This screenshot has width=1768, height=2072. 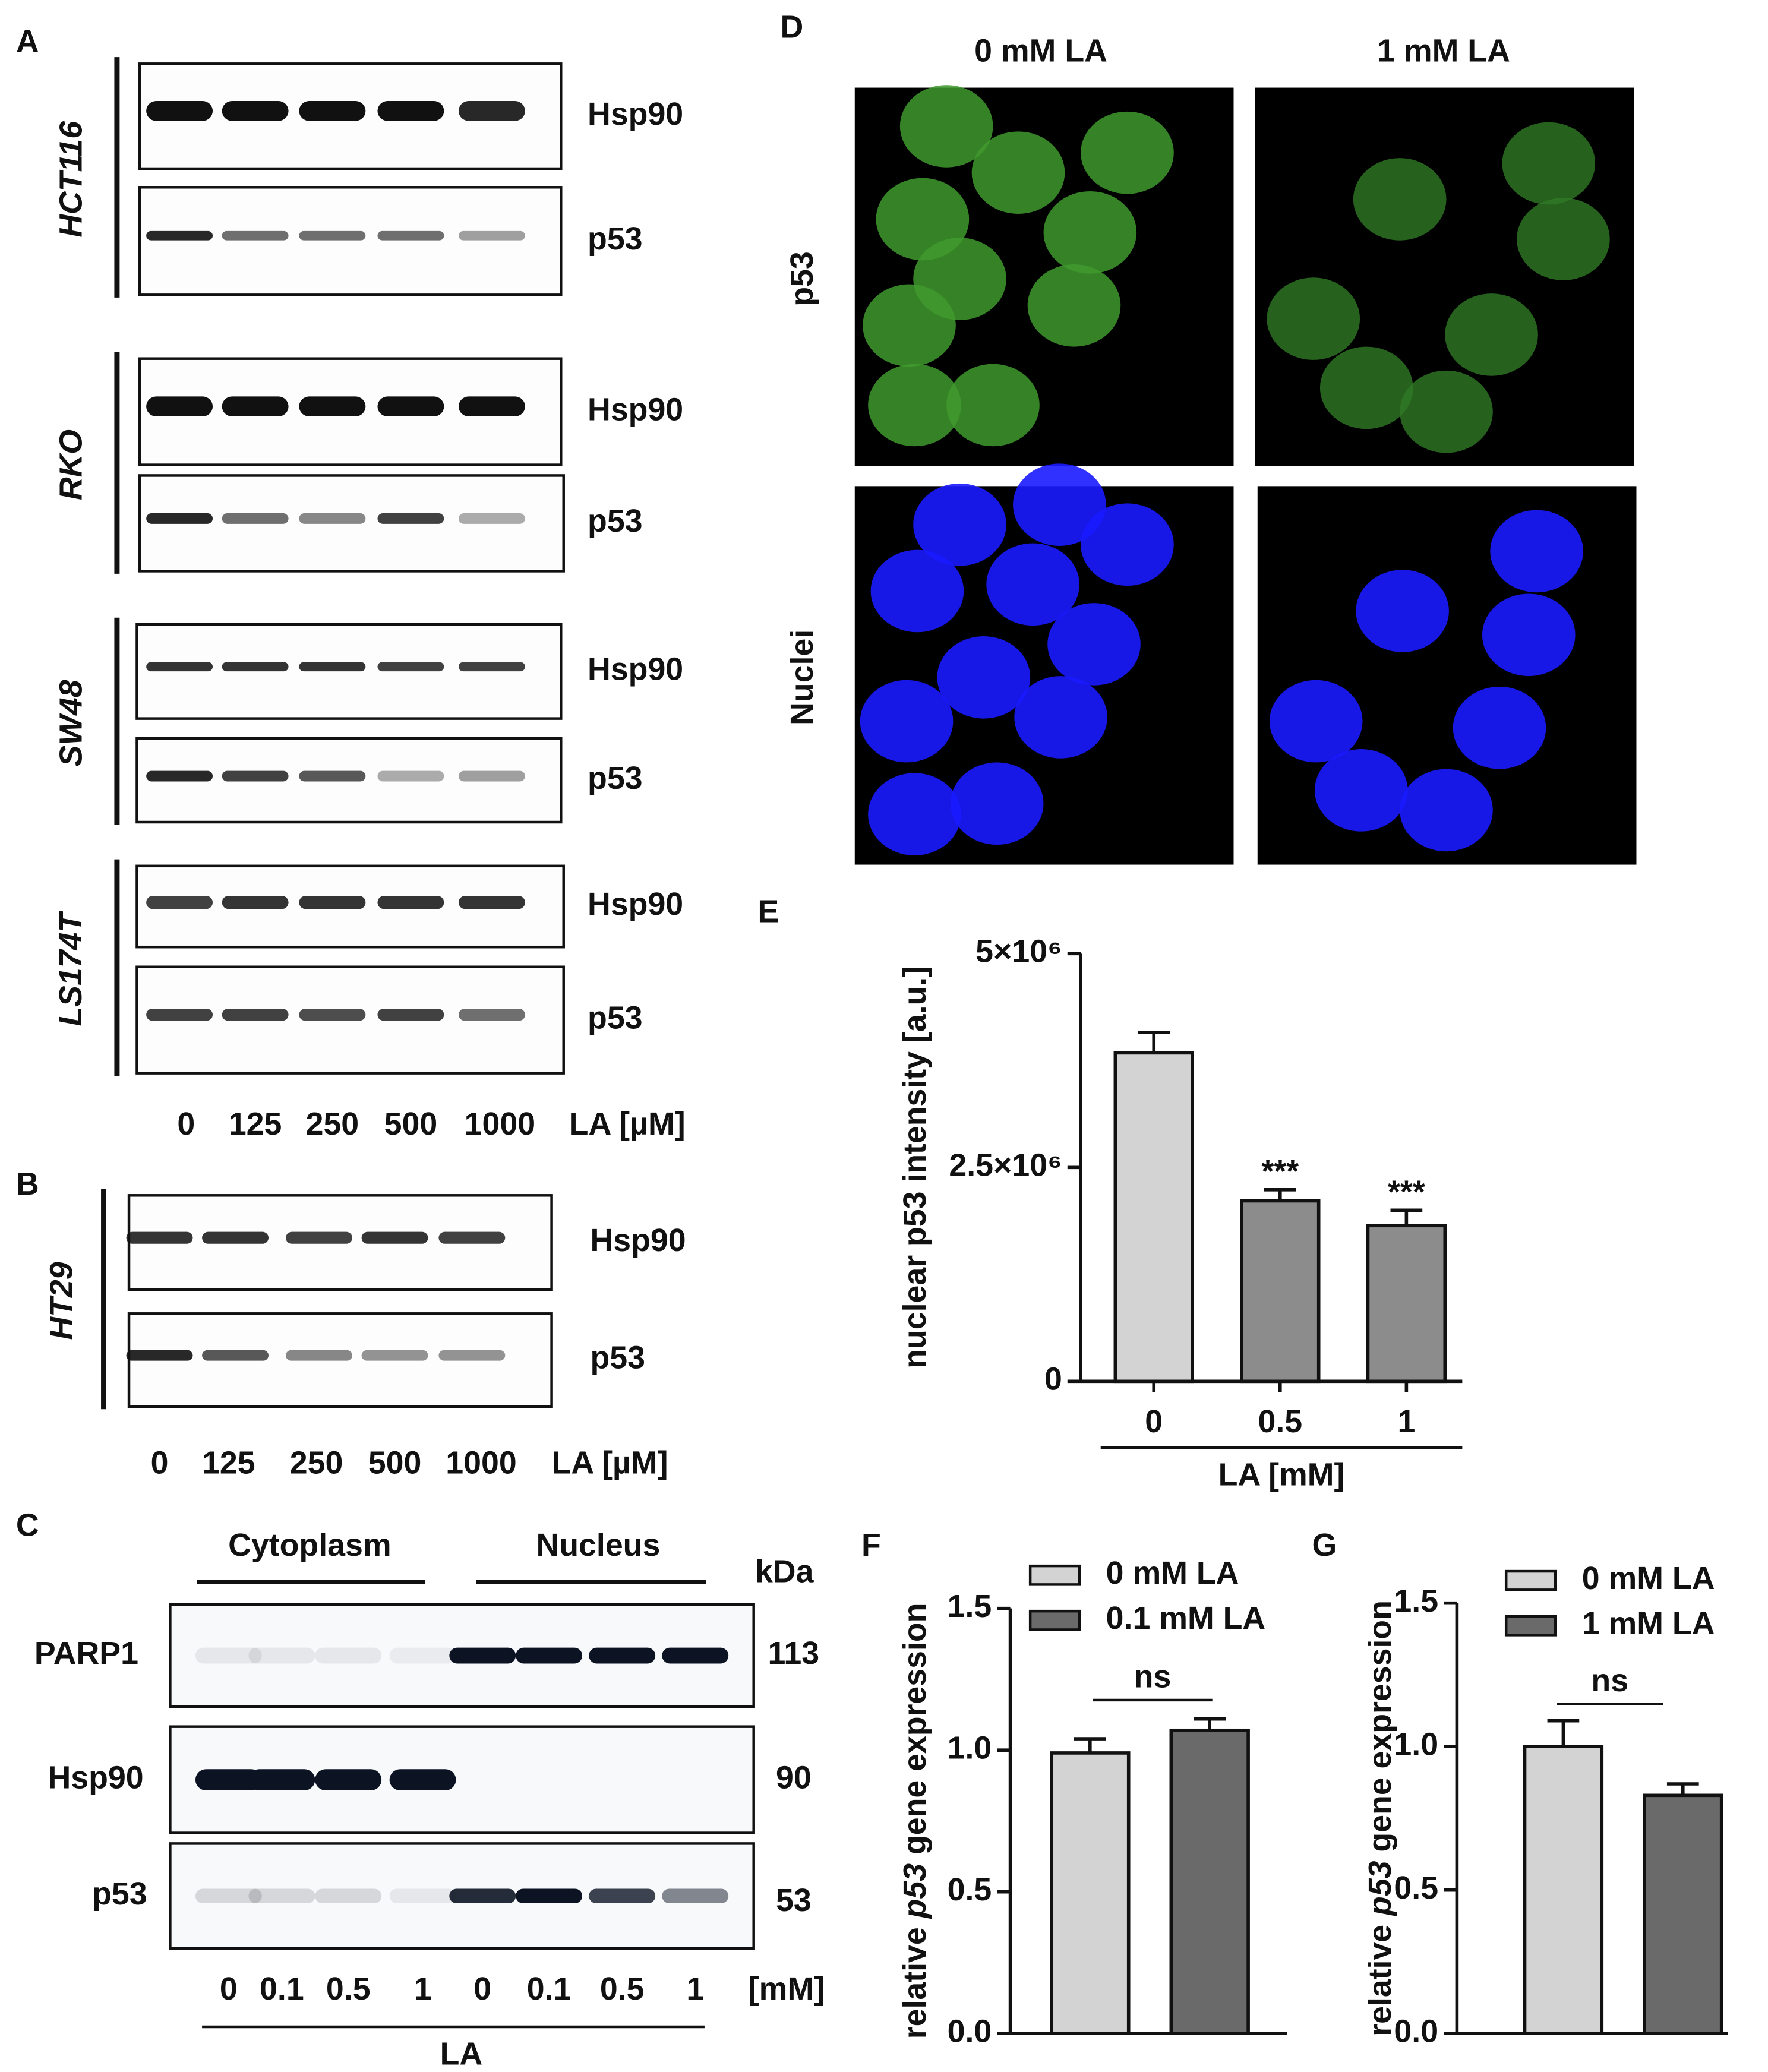 I want to click on cell-line-label: LS174T, so click(x=71, y=969).